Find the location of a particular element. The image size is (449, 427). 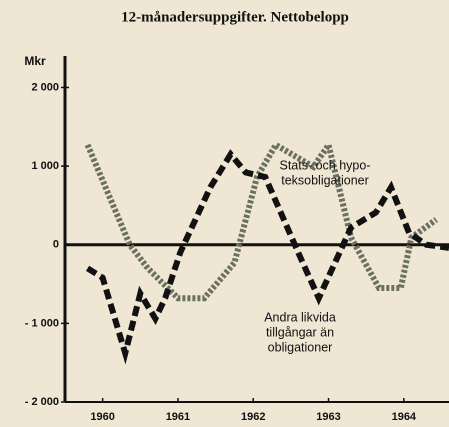

y-tick-label: - 1 000 is located at coordinates (42, 323).